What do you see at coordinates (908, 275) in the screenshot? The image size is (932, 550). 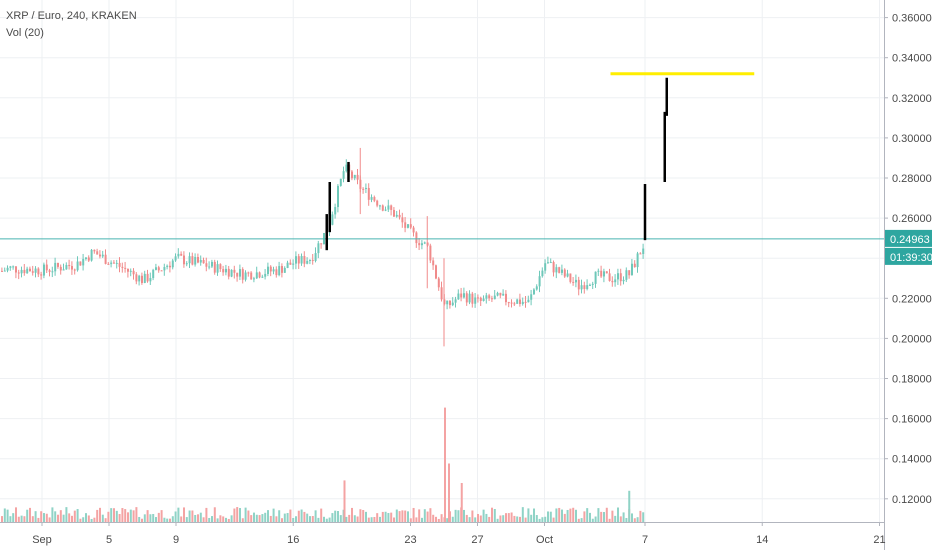 I see `price-axis-panel` at bounding box center [908, 275].